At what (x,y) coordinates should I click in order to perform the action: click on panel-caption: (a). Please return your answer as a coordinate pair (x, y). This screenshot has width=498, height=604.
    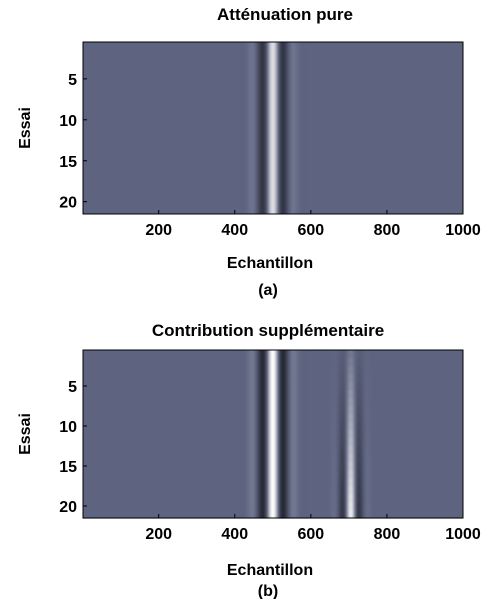
    Looking at the image, I should click on (268, 290).